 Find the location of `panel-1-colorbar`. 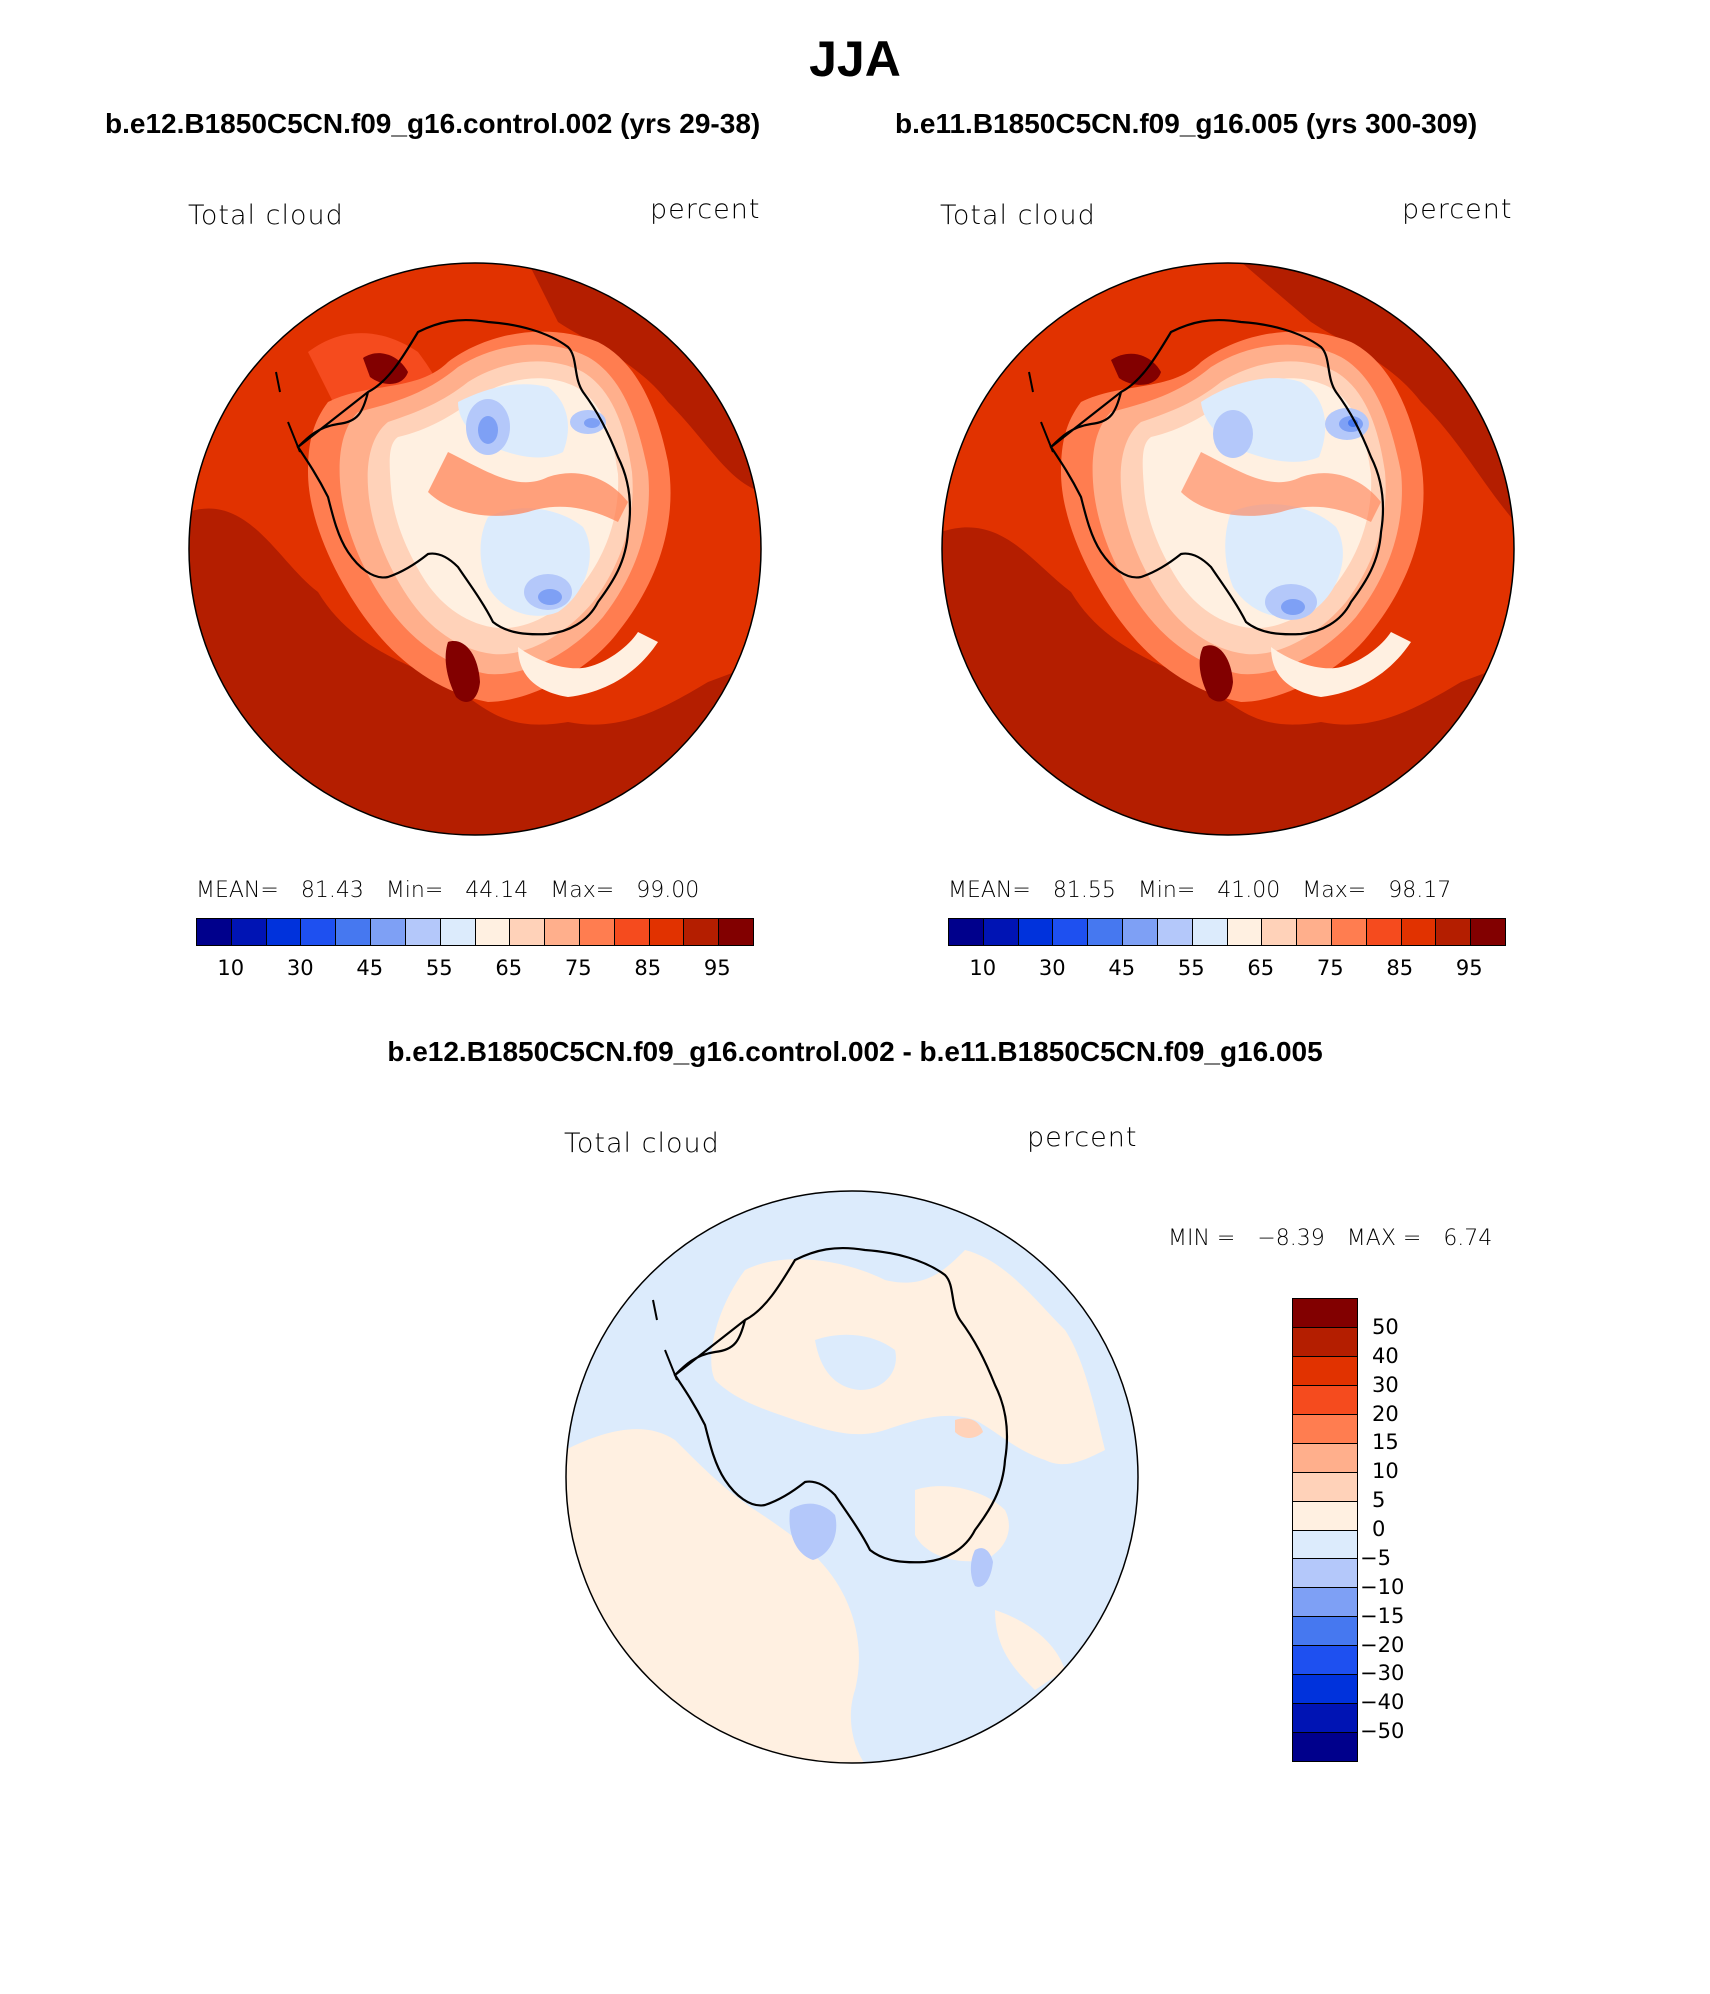

panel-1-colorbar is located at coordinates (475, 932).